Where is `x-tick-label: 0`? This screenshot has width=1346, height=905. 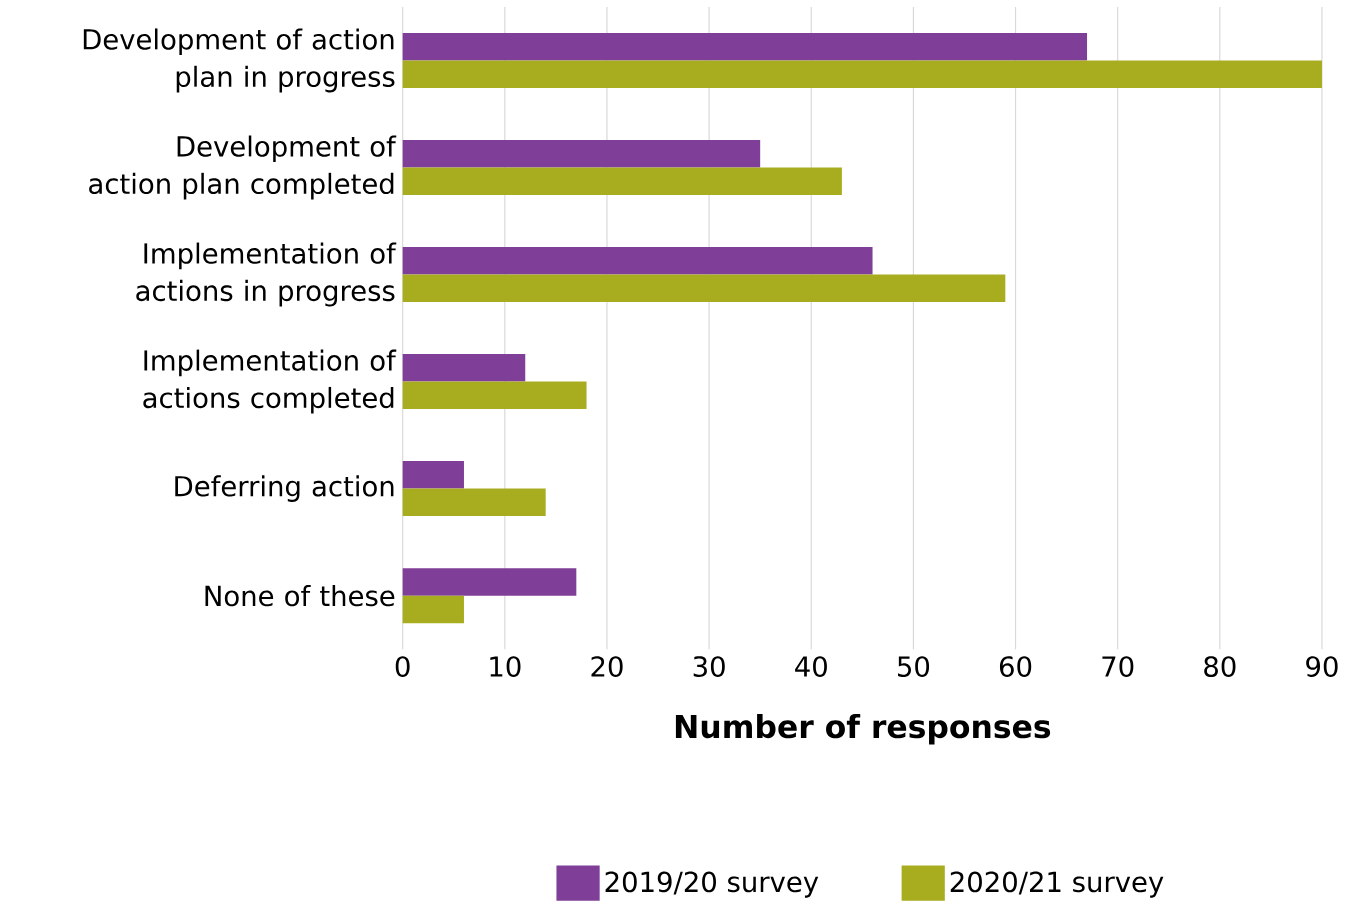
x-tick-label: 0 is located at coordinates (402, 667).